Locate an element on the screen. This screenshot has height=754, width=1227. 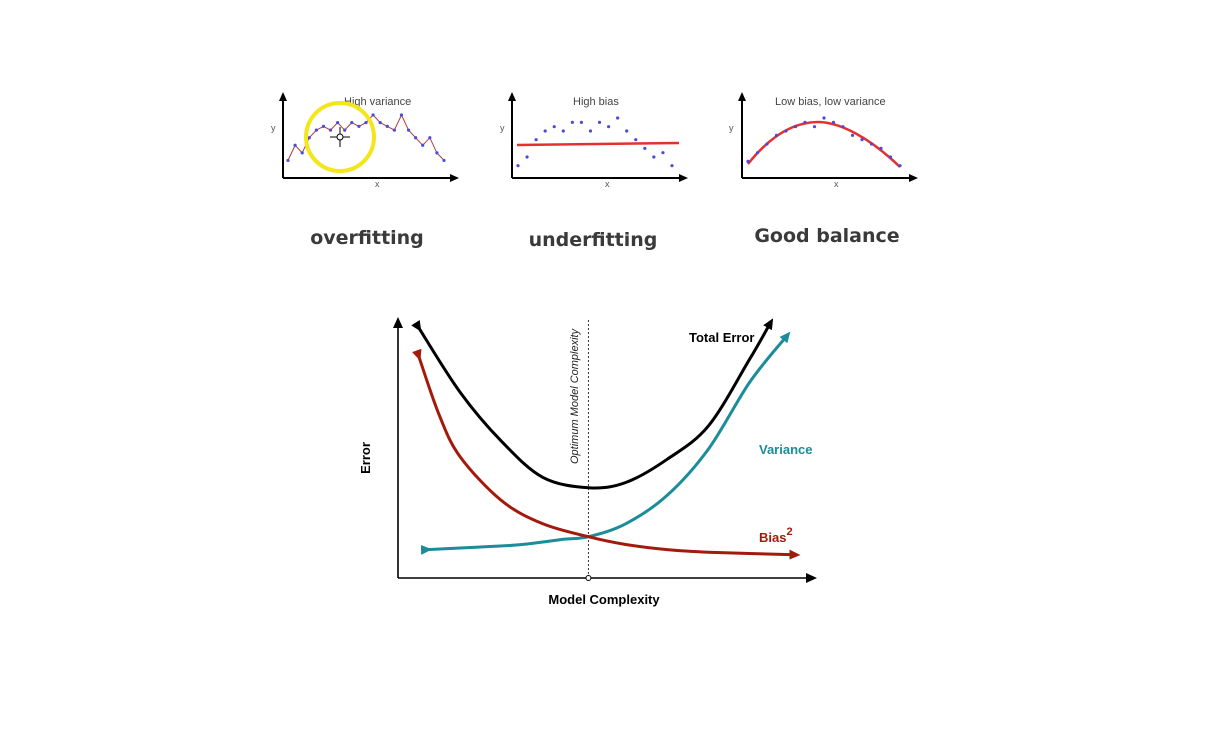
panel-caption: underfitting is located at coordinates (593, 240).